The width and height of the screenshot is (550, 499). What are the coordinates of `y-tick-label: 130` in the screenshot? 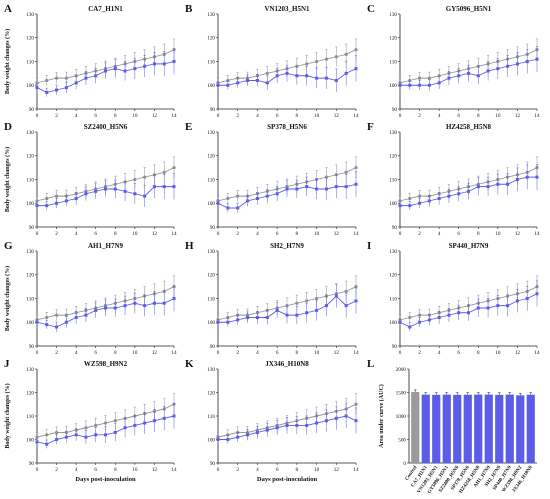 It's located at (393, 15).